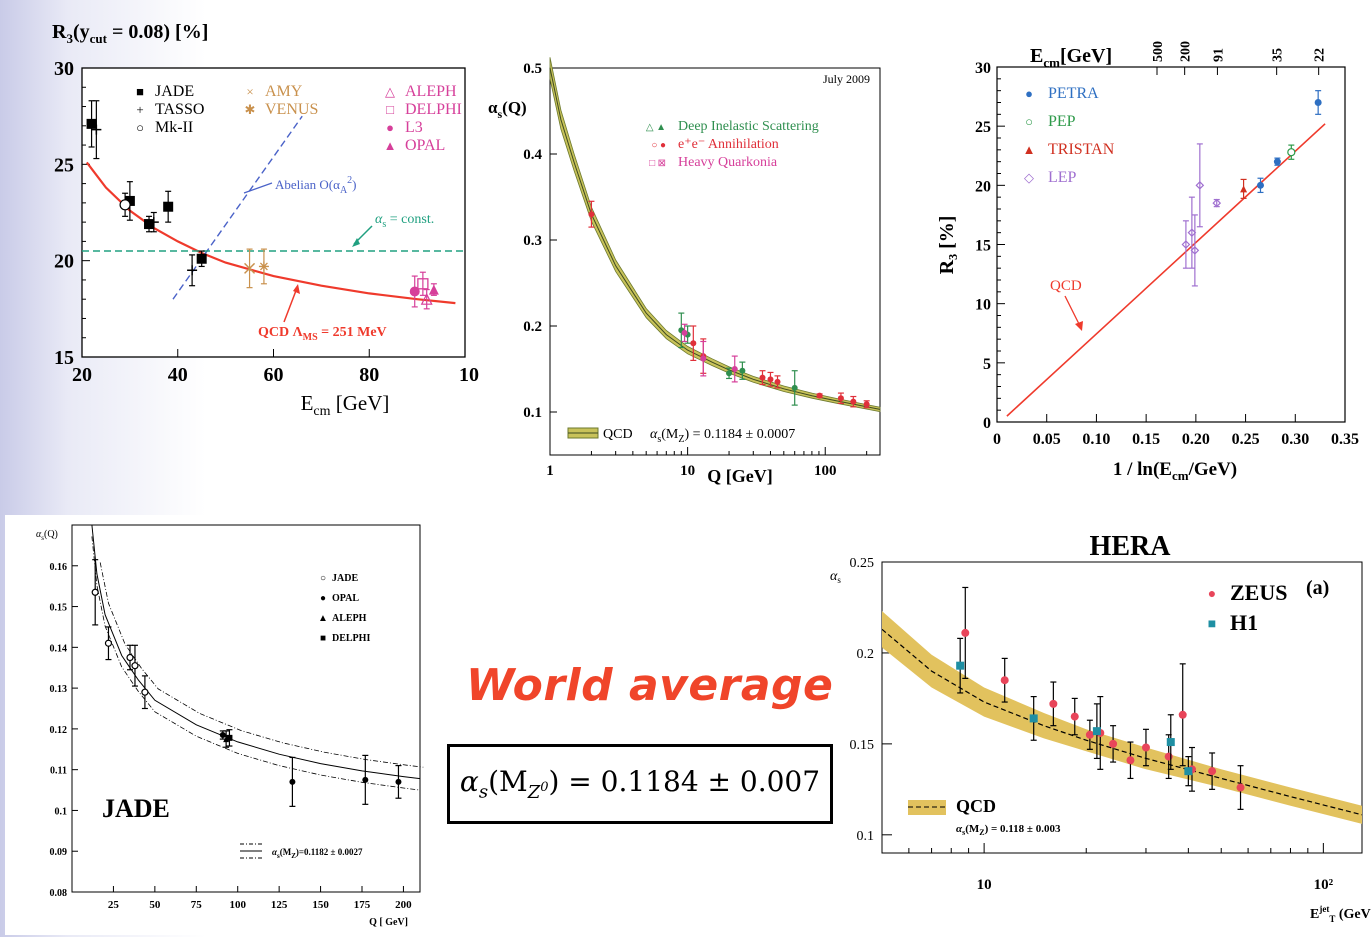 The image size is (1371, 937). What do you see at coordinates (139, 109) in the screenshot?
I see `legend-marker-tasso: +` at bounding box center [139, 109].